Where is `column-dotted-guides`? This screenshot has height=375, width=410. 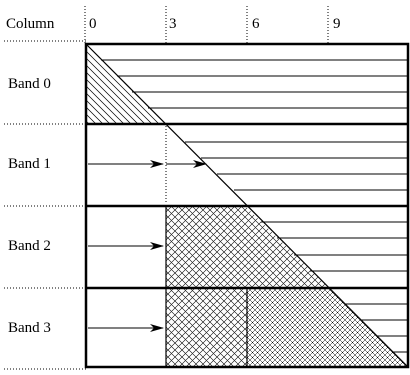
column-dotted-guides is located at coordinates (166, 25).